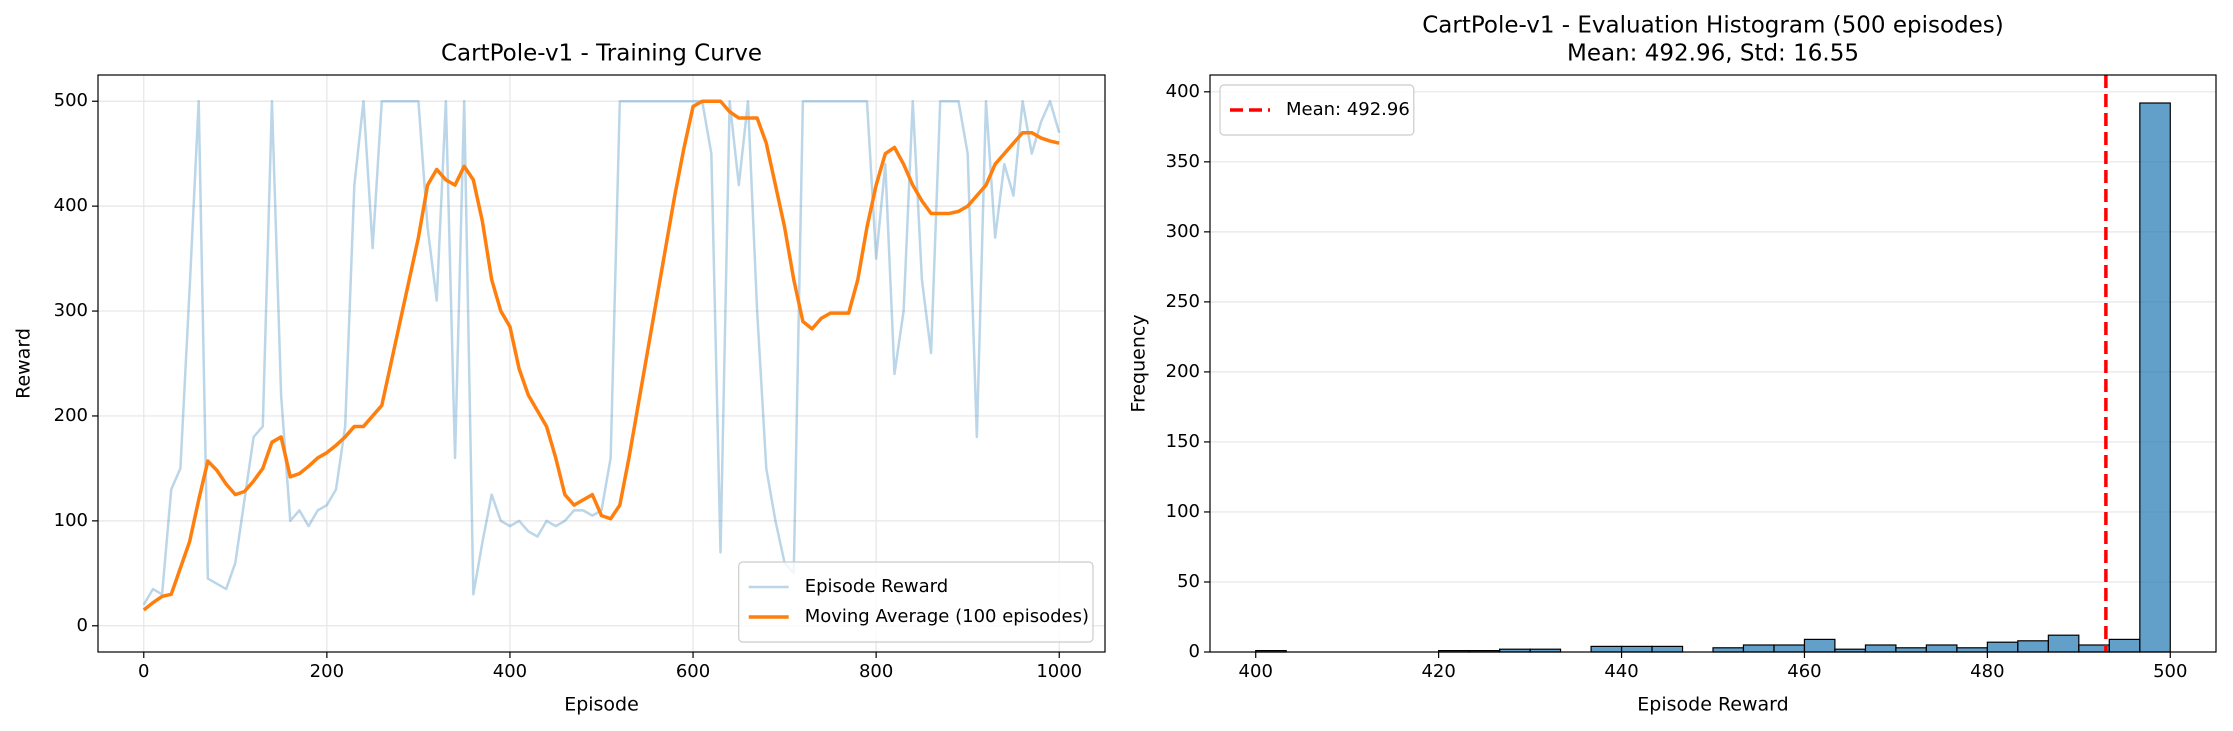 The width and height of the screenshot is (2233, 731). Describe the element at coordinates (1183, 301) in the screenshot. I see `y-tick-label: 250` at that location.